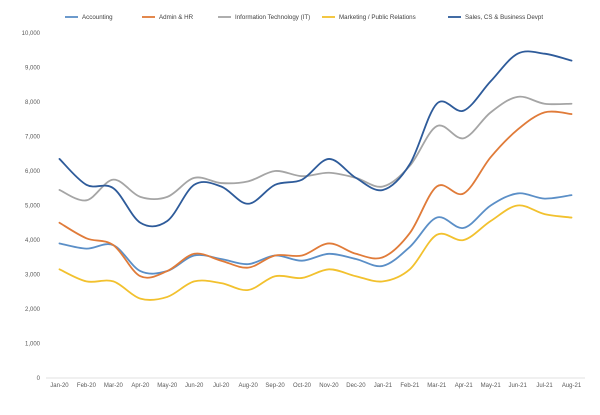 The height and width of the screenshot is (415, 600). Describe the element at coordinates (248, 386) in the screenshot. I see `x-tick-label: Aug-20` at that location.